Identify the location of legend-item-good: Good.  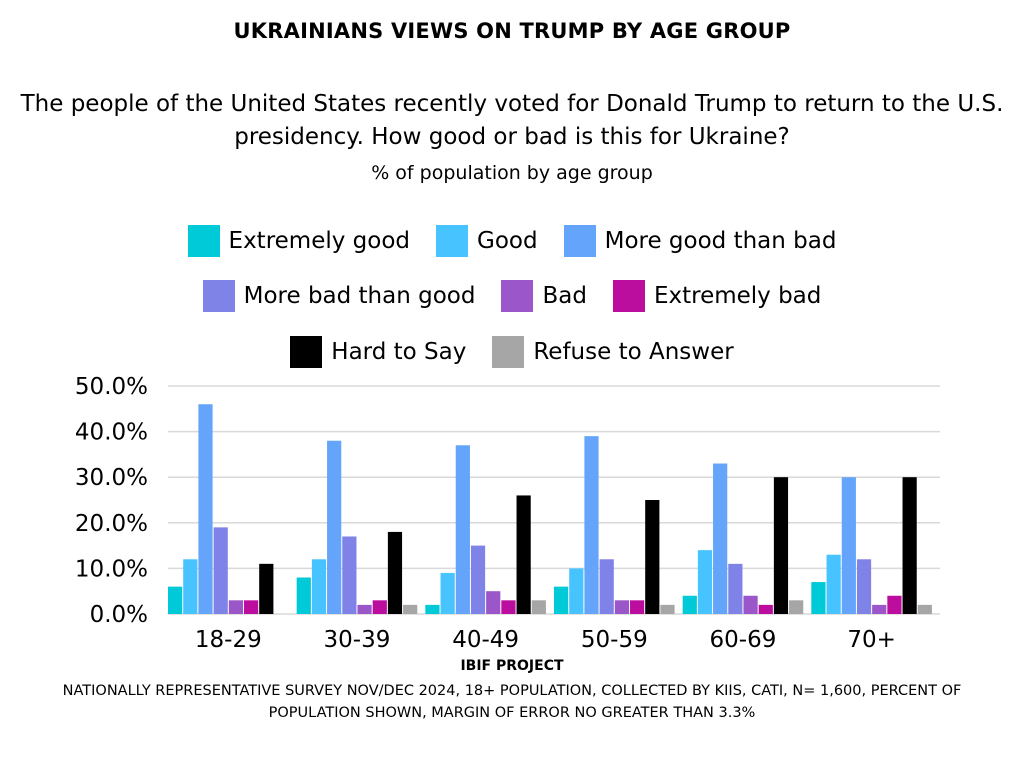
(487, 241).